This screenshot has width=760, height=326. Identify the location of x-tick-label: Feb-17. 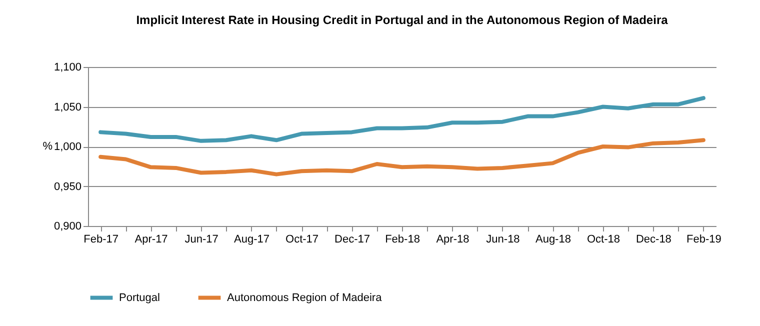
(101, 240).